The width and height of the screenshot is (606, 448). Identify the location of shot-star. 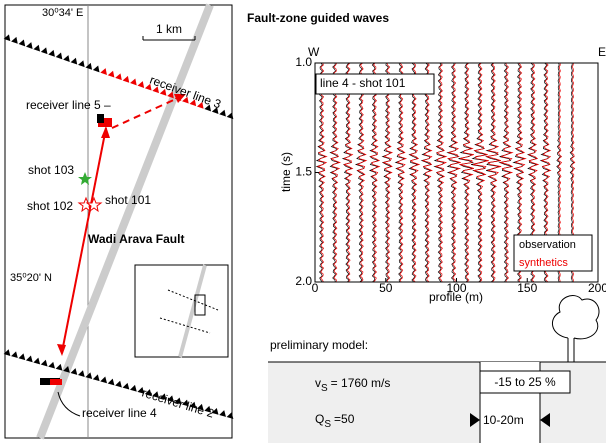
(85, 178).